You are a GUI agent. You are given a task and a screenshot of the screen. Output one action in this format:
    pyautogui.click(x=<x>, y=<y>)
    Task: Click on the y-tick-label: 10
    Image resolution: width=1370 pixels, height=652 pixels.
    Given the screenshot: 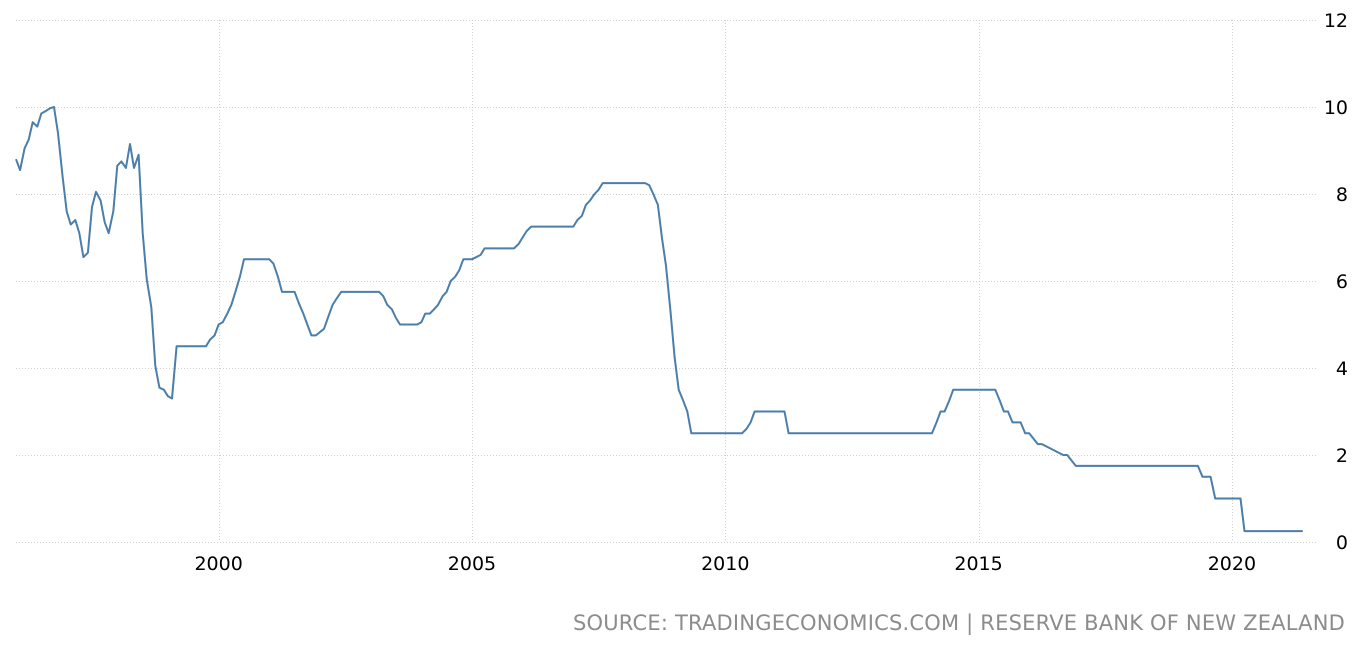 What is the action you would take?
    pyautogui.click(x=1336, y=108)
    